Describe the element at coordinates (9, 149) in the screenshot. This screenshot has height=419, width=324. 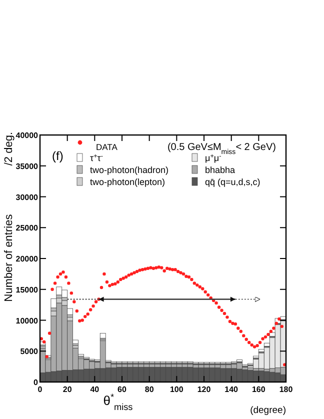
I see `text: /2 deg.` at that location.